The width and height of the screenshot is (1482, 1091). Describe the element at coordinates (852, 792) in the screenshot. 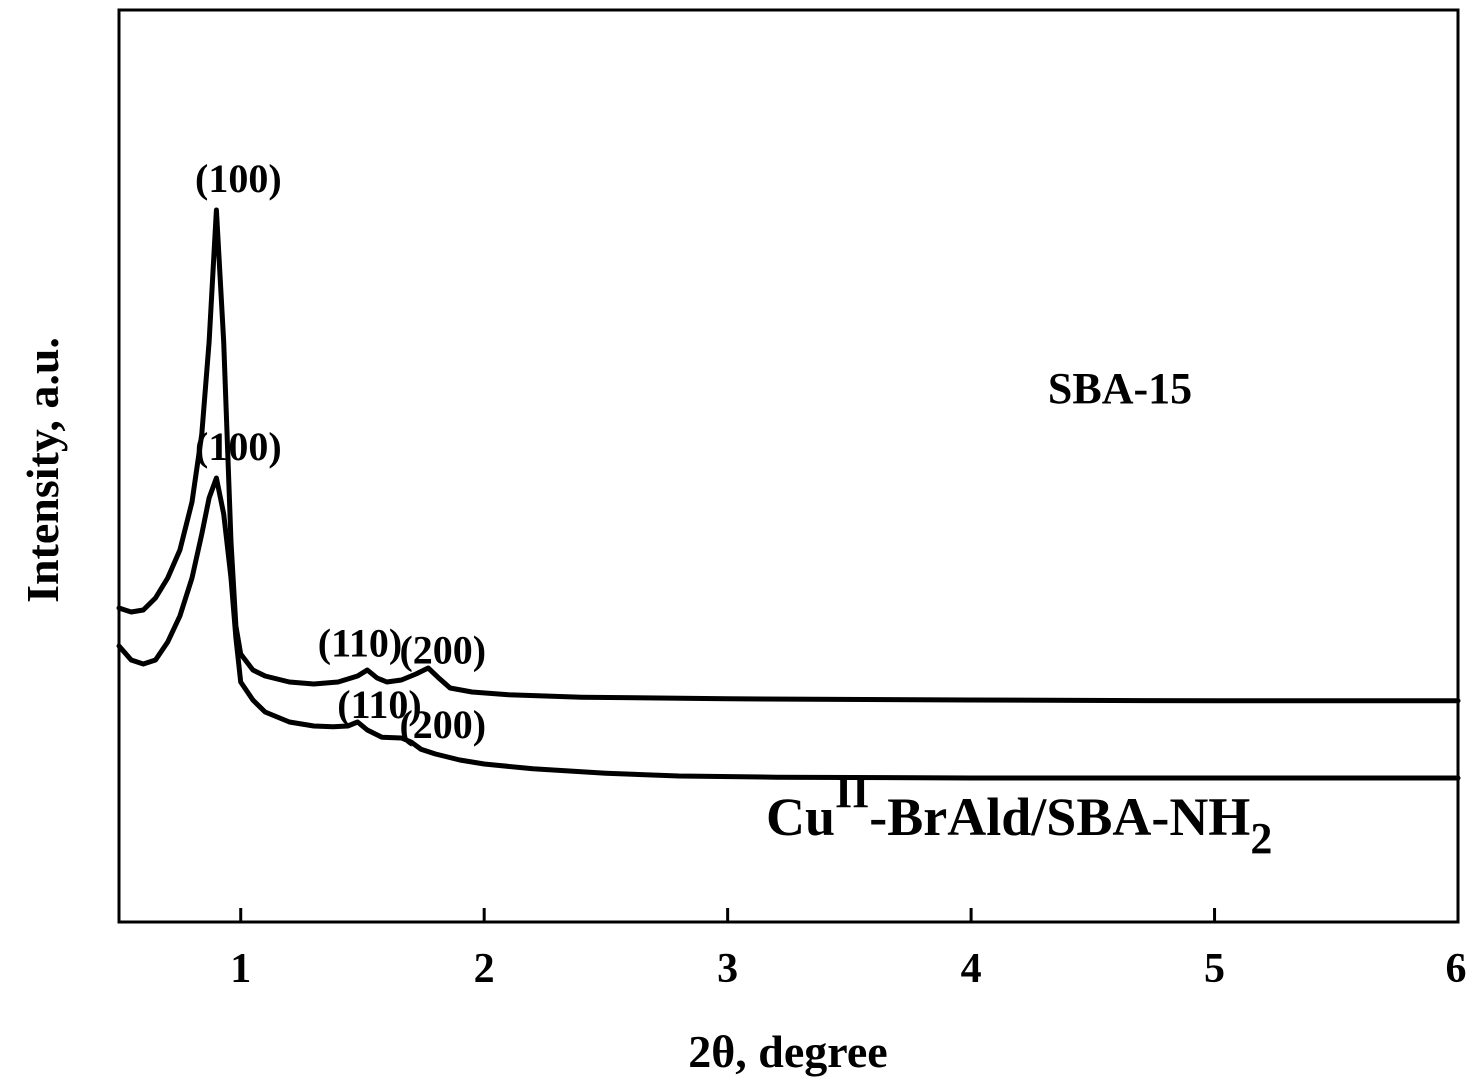

I see `series-label-superscript: II` at that location.